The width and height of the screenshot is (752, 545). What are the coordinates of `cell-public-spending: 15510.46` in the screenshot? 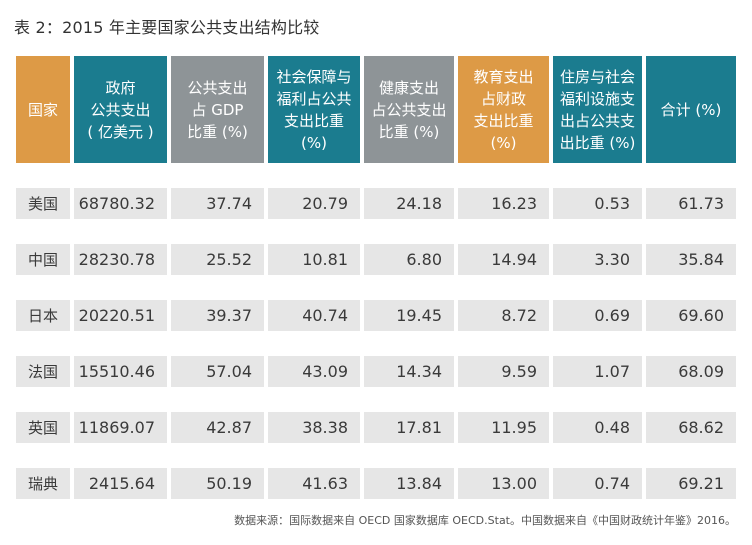 It's located at (120, 371).